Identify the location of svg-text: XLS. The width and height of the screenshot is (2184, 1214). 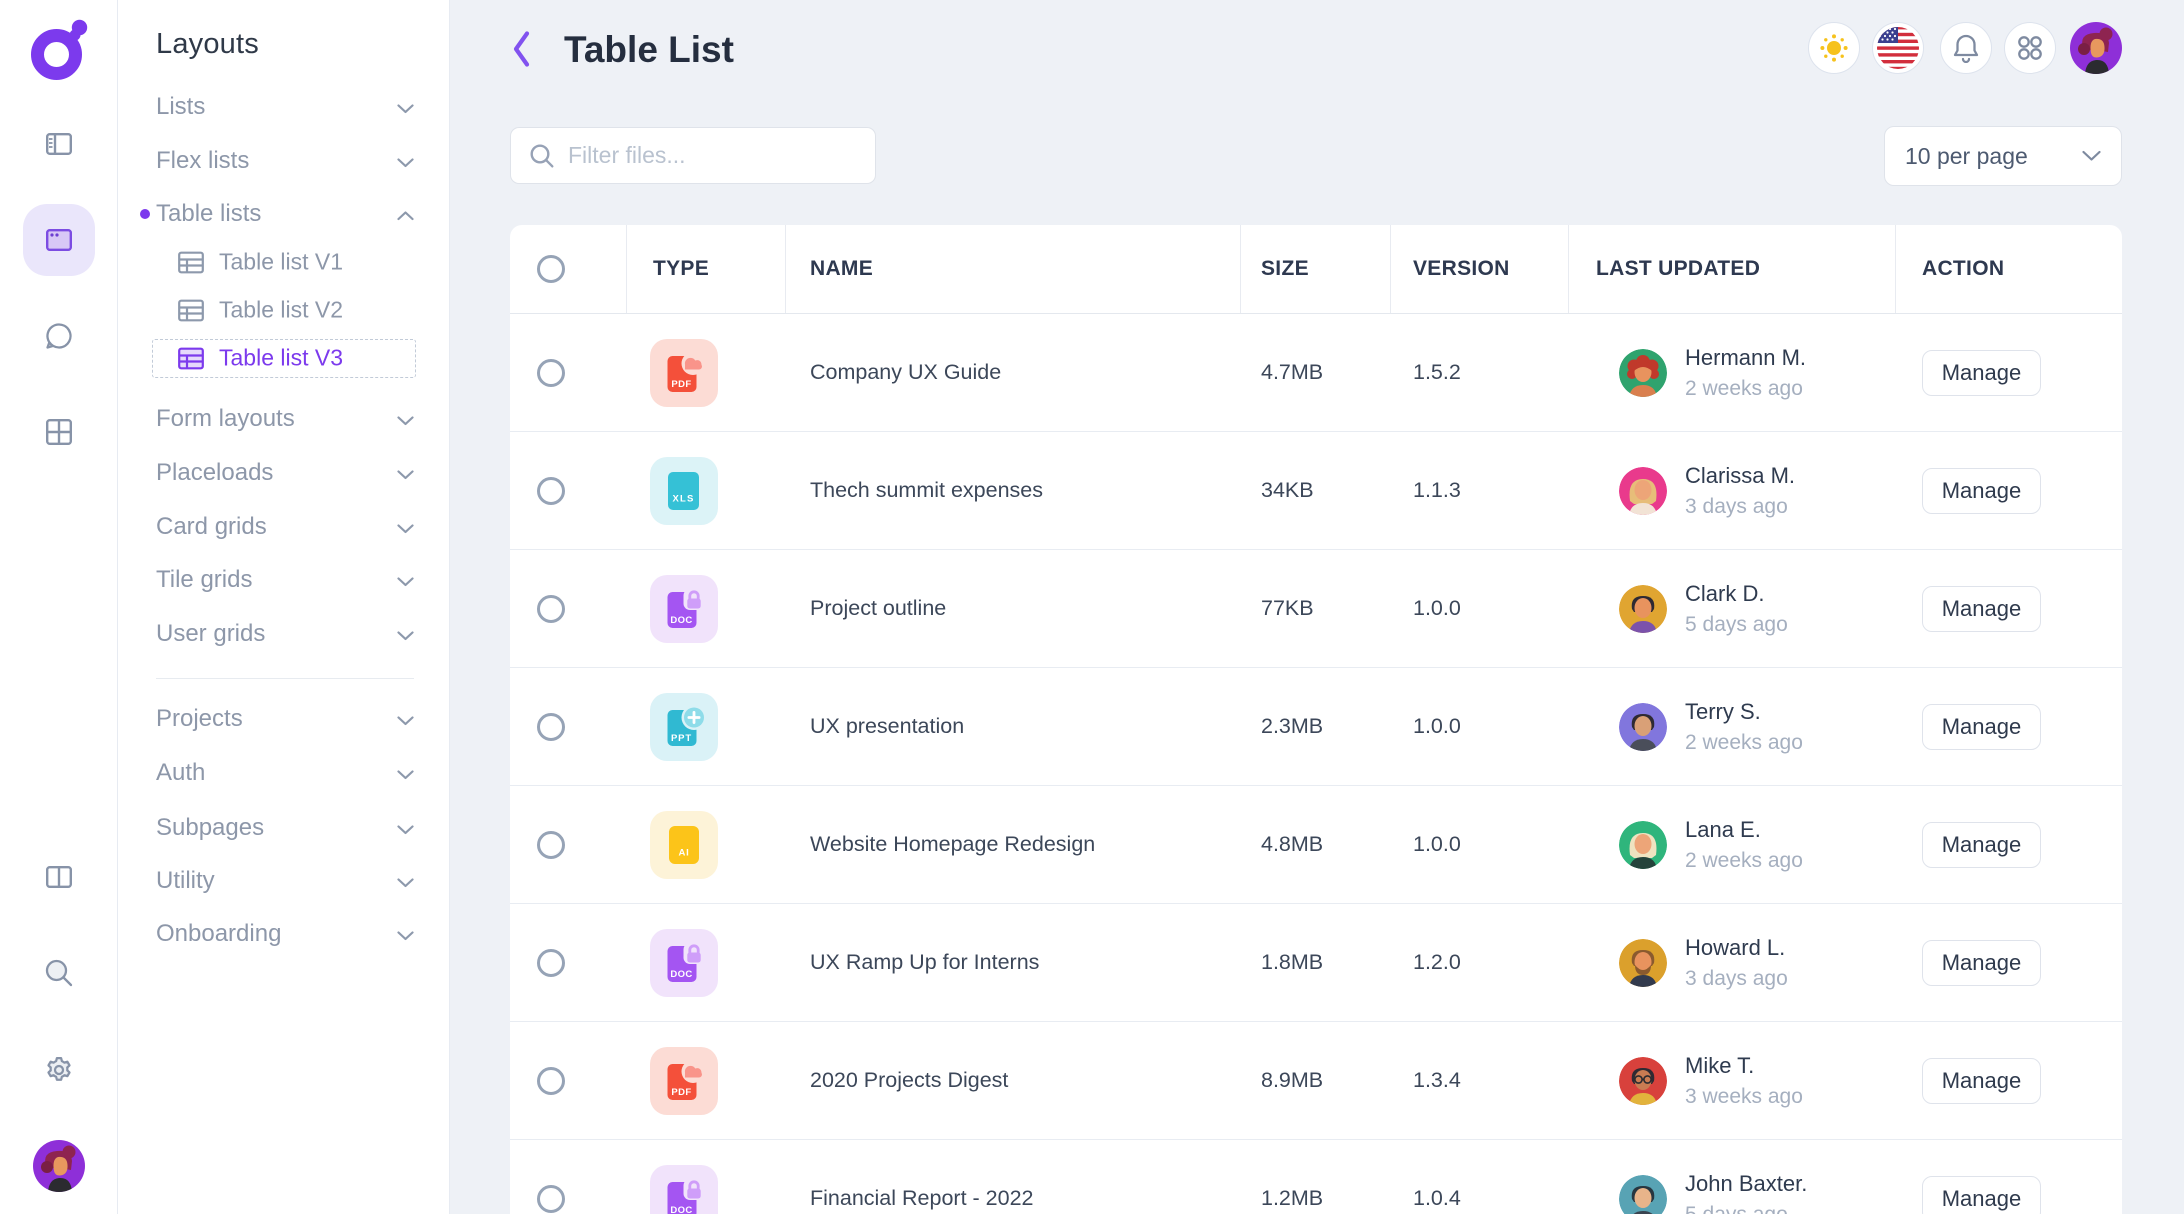
(683, 498).